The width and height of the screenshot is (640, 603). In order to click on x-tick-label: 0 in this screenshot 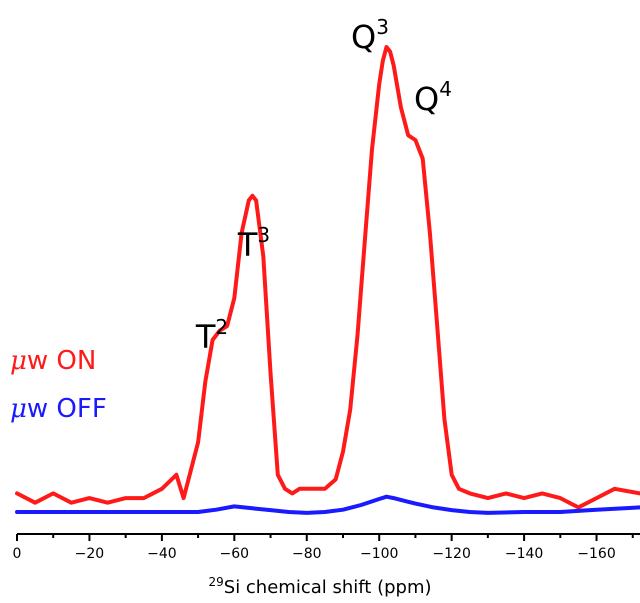, I will do `click(17, 554)`.